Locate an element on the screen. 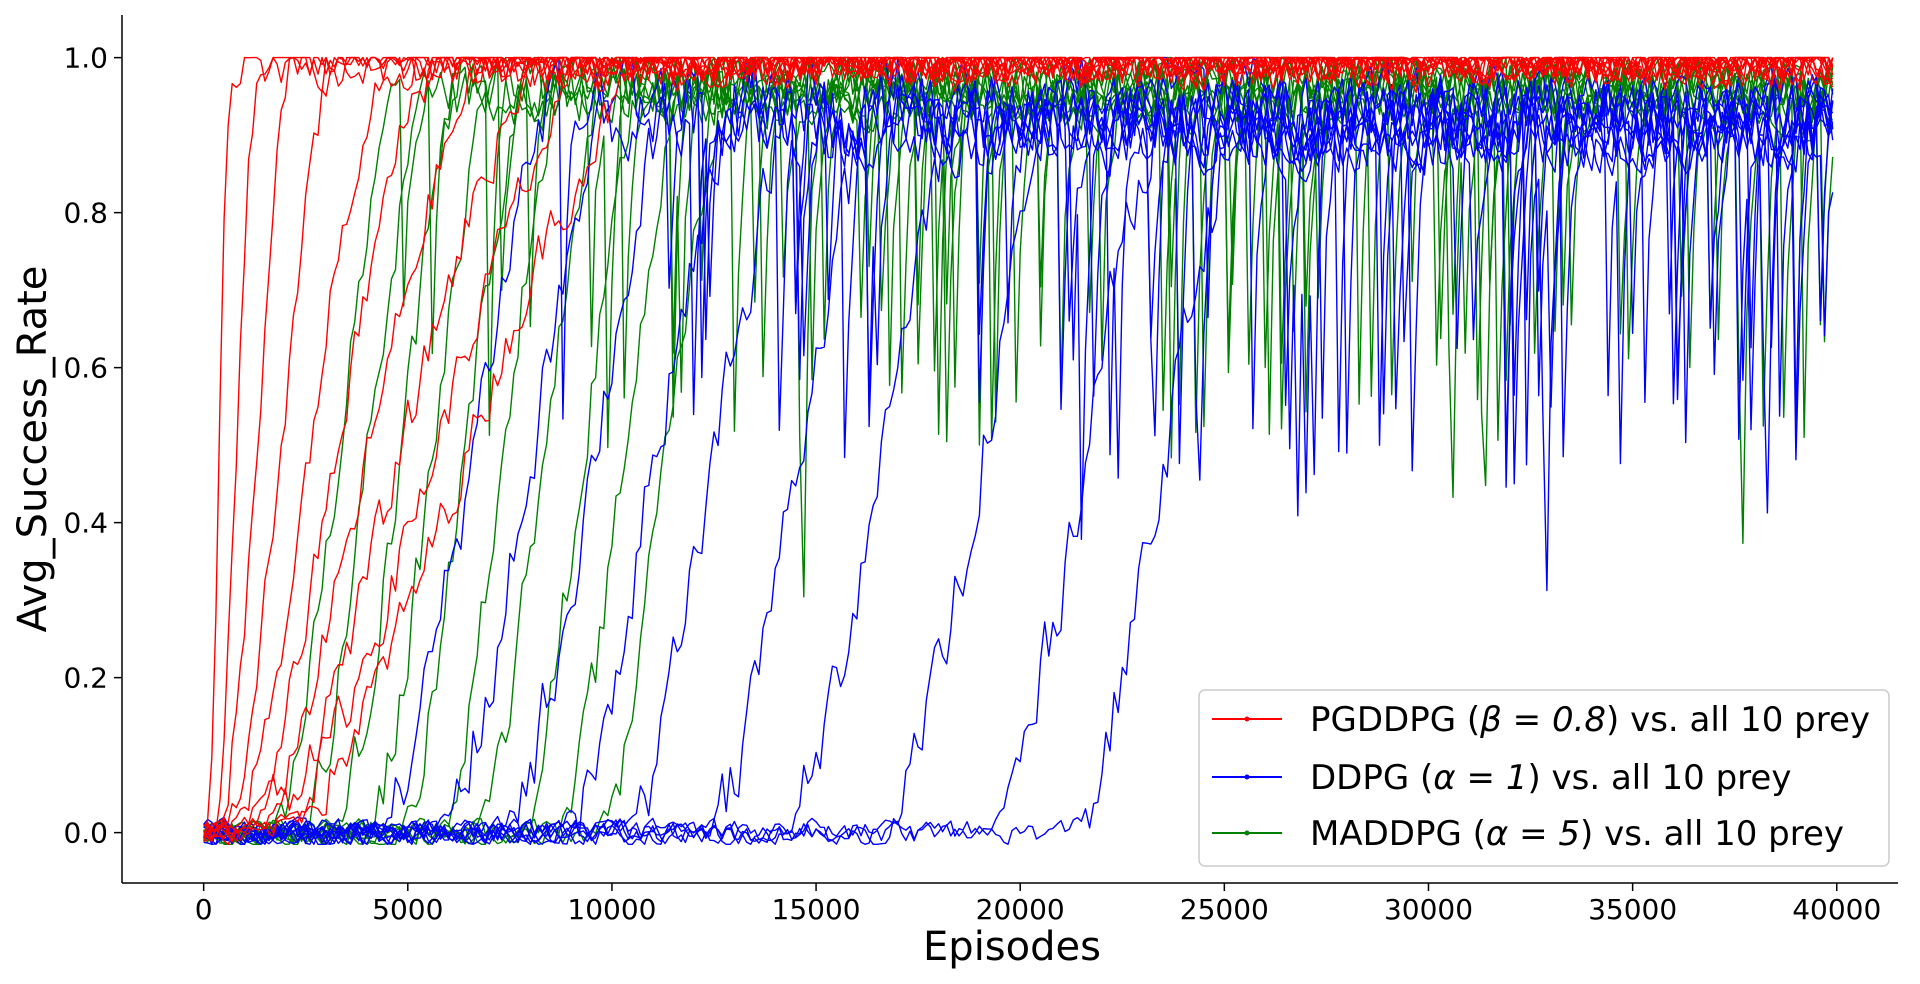 This screenshot has height=984, width=1920. y-tick-label: 0.4 is located at coordinates (85, 523).